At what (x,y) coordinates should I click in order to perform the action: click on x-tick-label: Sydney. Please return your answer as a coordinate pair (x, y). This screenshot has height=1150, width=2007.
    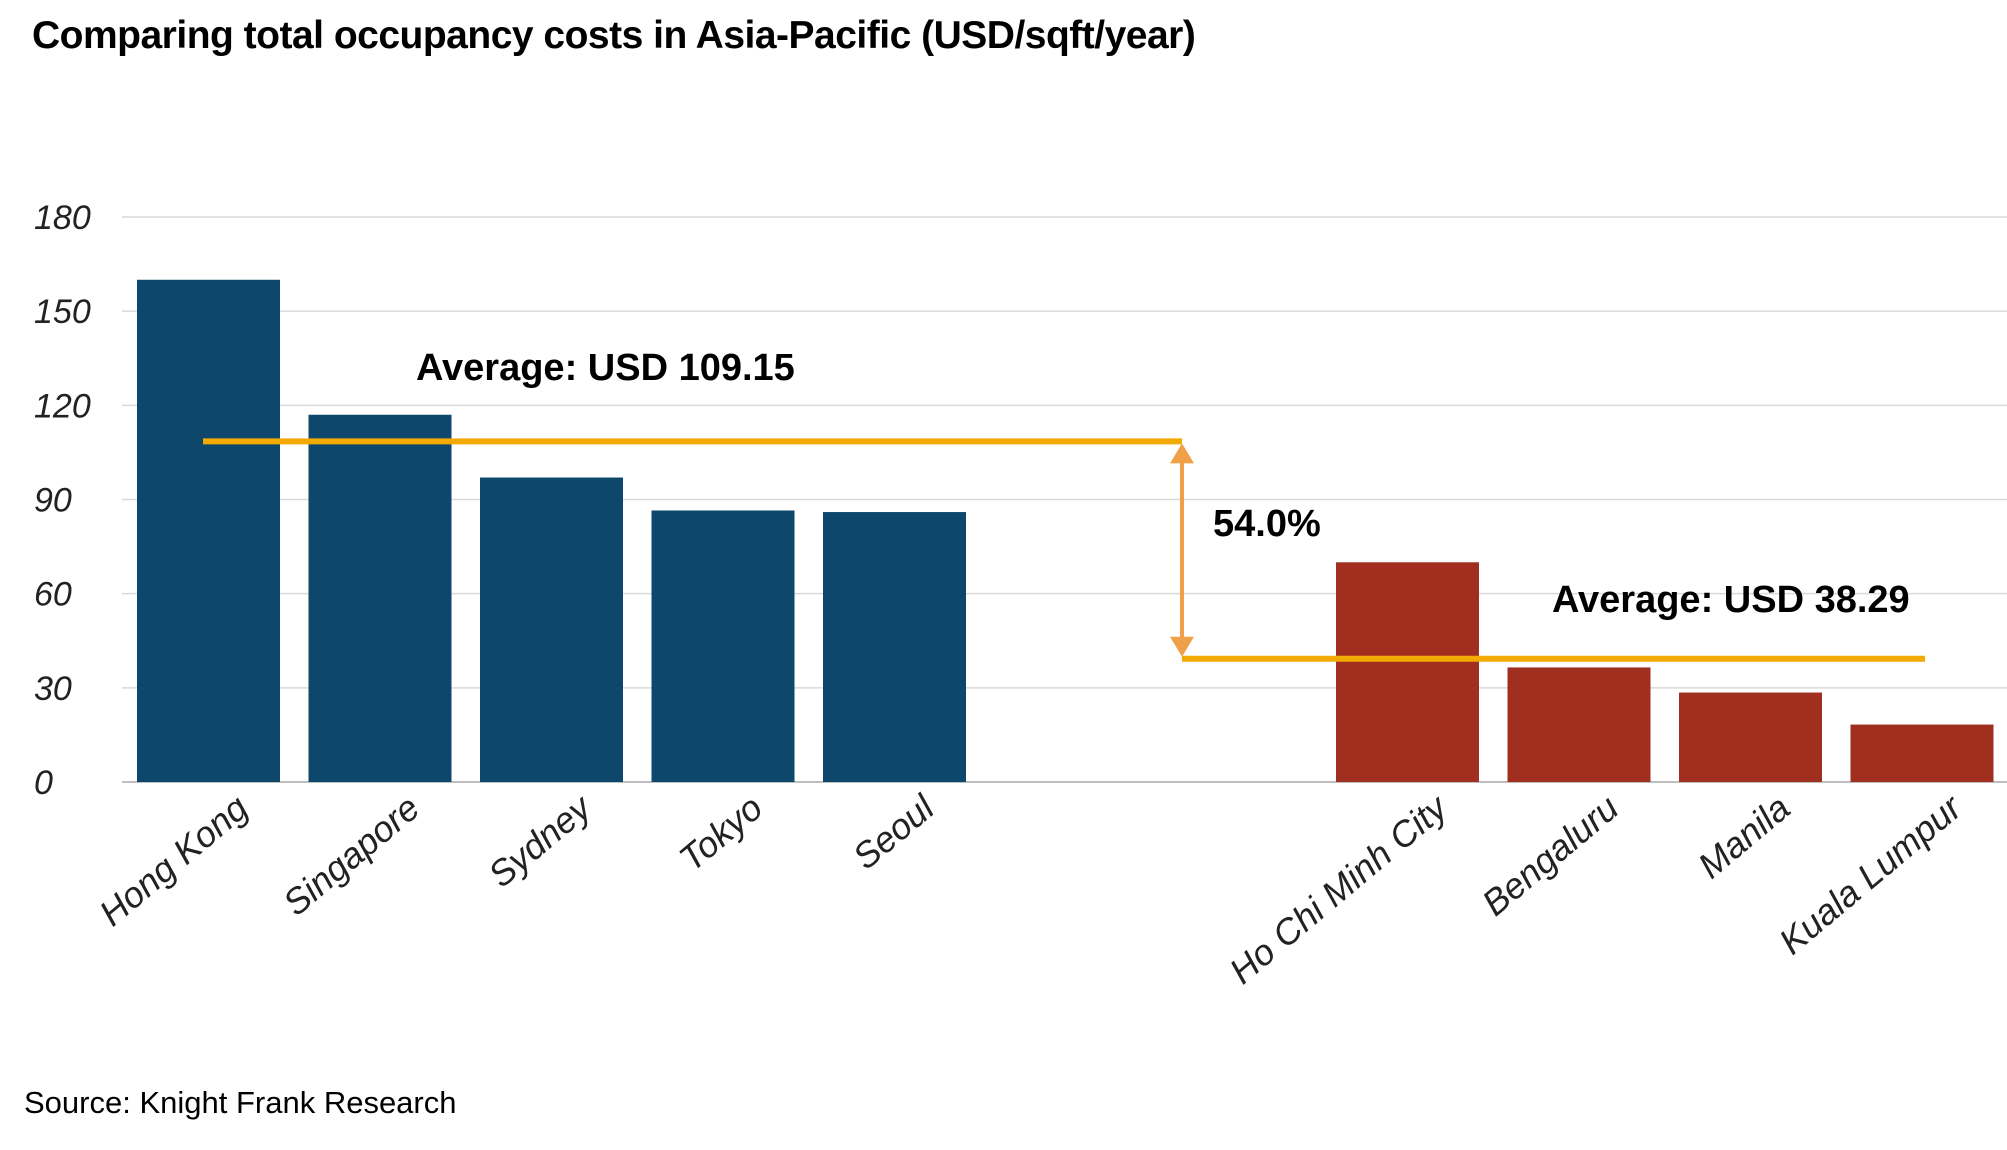
    Looking at the image, I should click on (540, 840).